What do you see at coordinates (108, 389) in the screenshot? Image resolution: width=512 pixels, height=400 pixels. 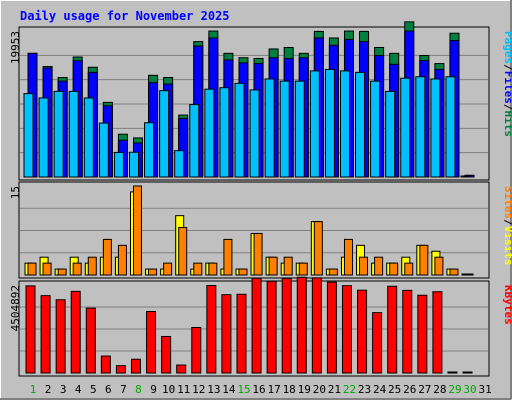 I see `x-tick-label-day-6: 6` at bounding box center [108, 389].